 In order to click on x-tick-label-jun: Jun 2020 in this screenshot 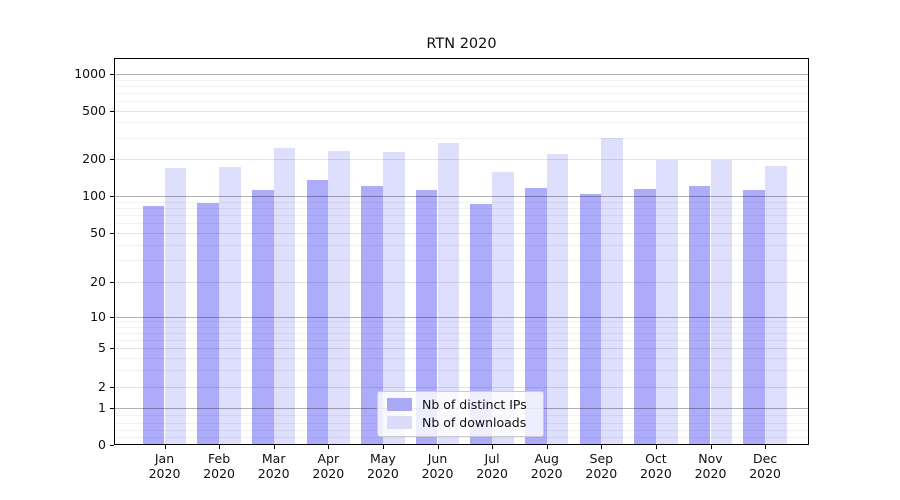, I will do `click(438, 466)`.